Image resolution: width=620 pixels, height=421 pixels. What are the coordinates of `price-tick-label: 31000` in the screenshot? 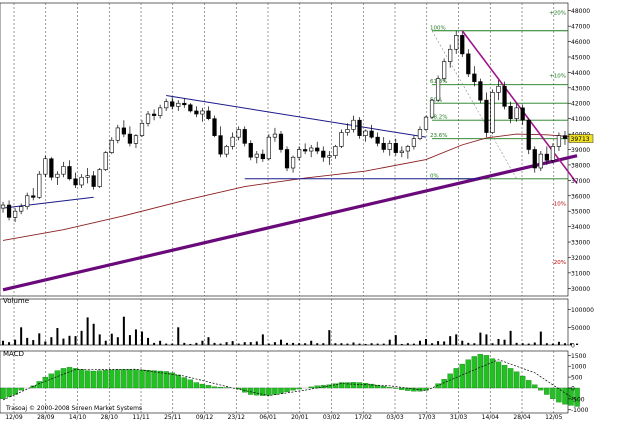 It's located at (580, 273).